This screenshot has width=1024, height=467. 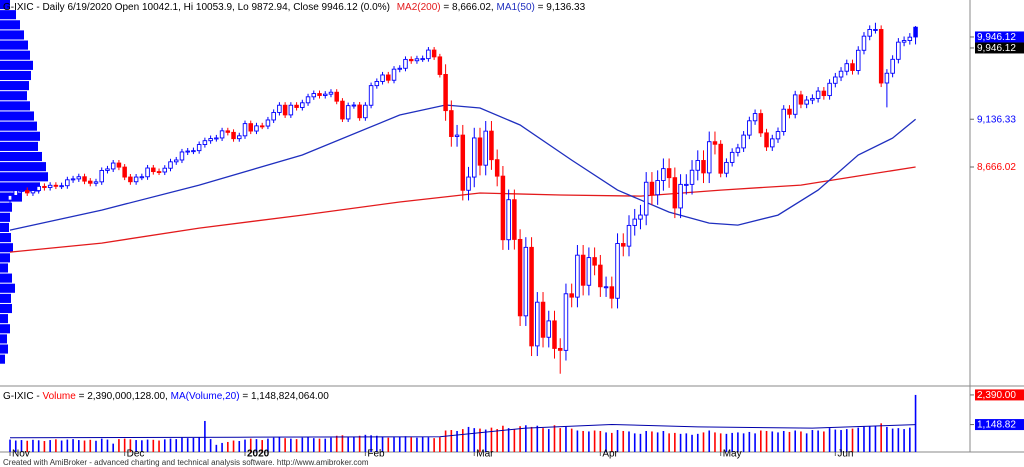 I want to click on x-tick-label: Apr, so click(x=610, y=454).